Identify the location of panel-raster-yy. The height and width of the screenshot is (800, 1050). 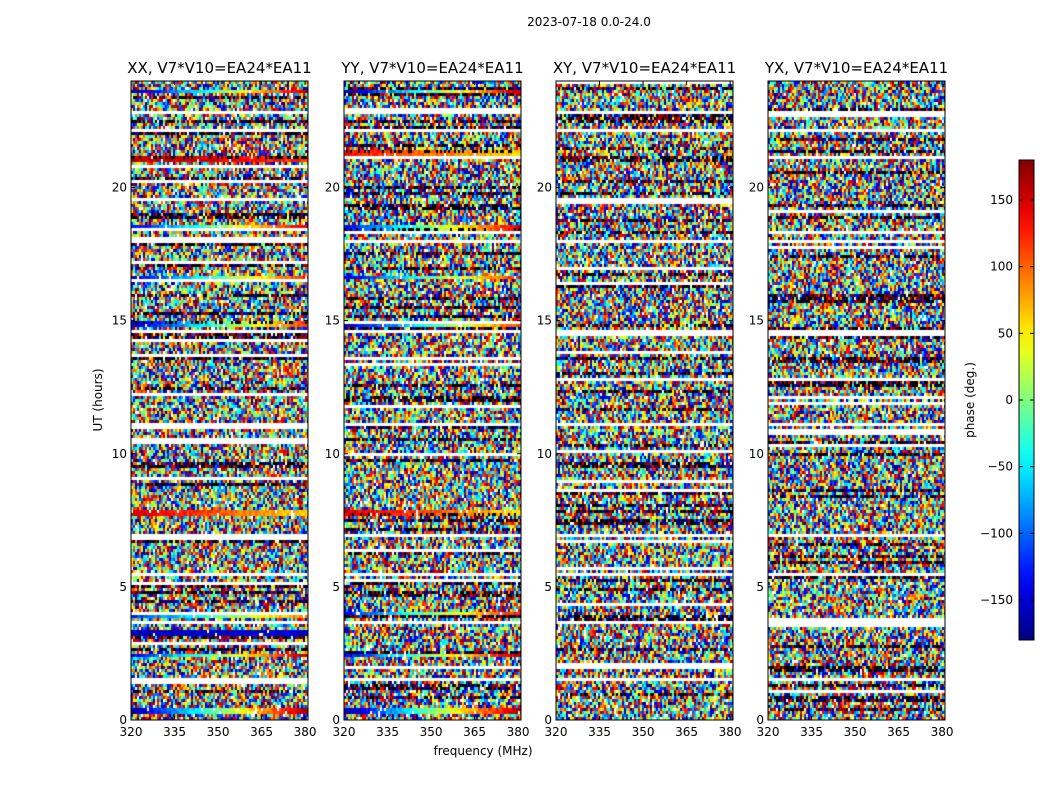
(432, 400).